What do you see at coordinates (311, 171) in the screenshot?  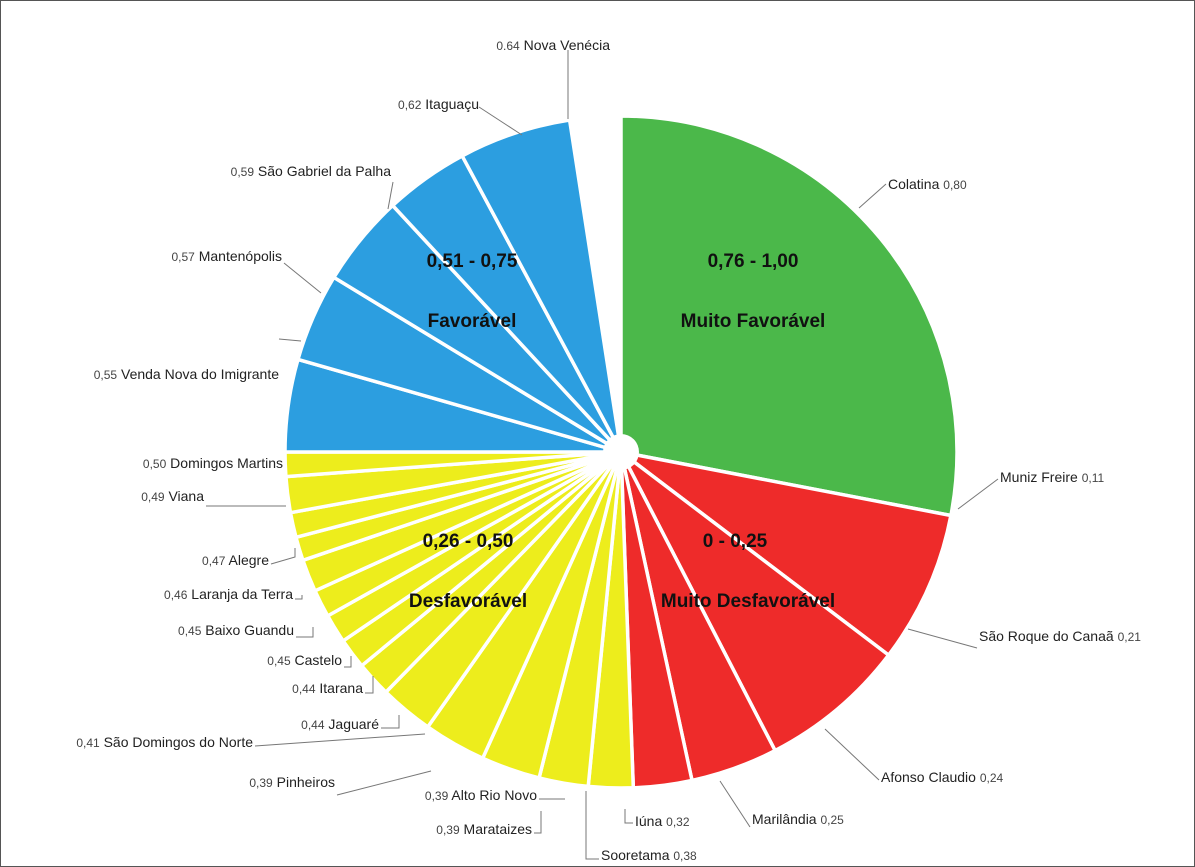 I see `slice-label: 0,59 São Gabriel da Palha` at bounding box center [311, 171].